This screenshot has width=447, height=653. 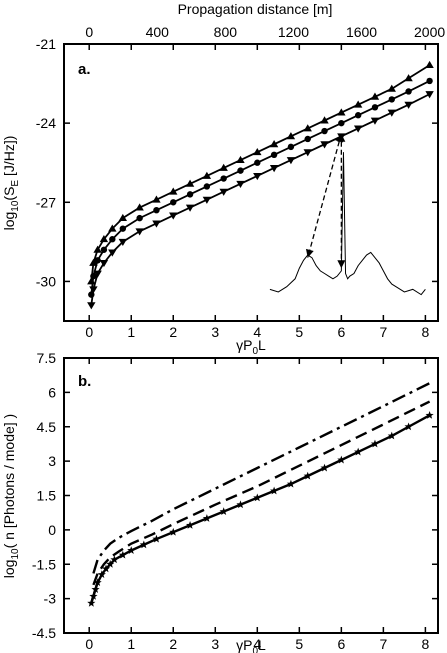 I want to click on x-axis-label-a: γP0L, so click(x=251, y=347).